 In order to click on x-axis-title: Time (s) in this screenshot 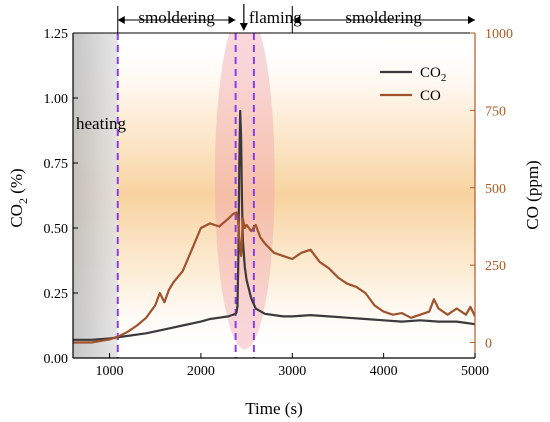, I will do `click(273, 408)`.